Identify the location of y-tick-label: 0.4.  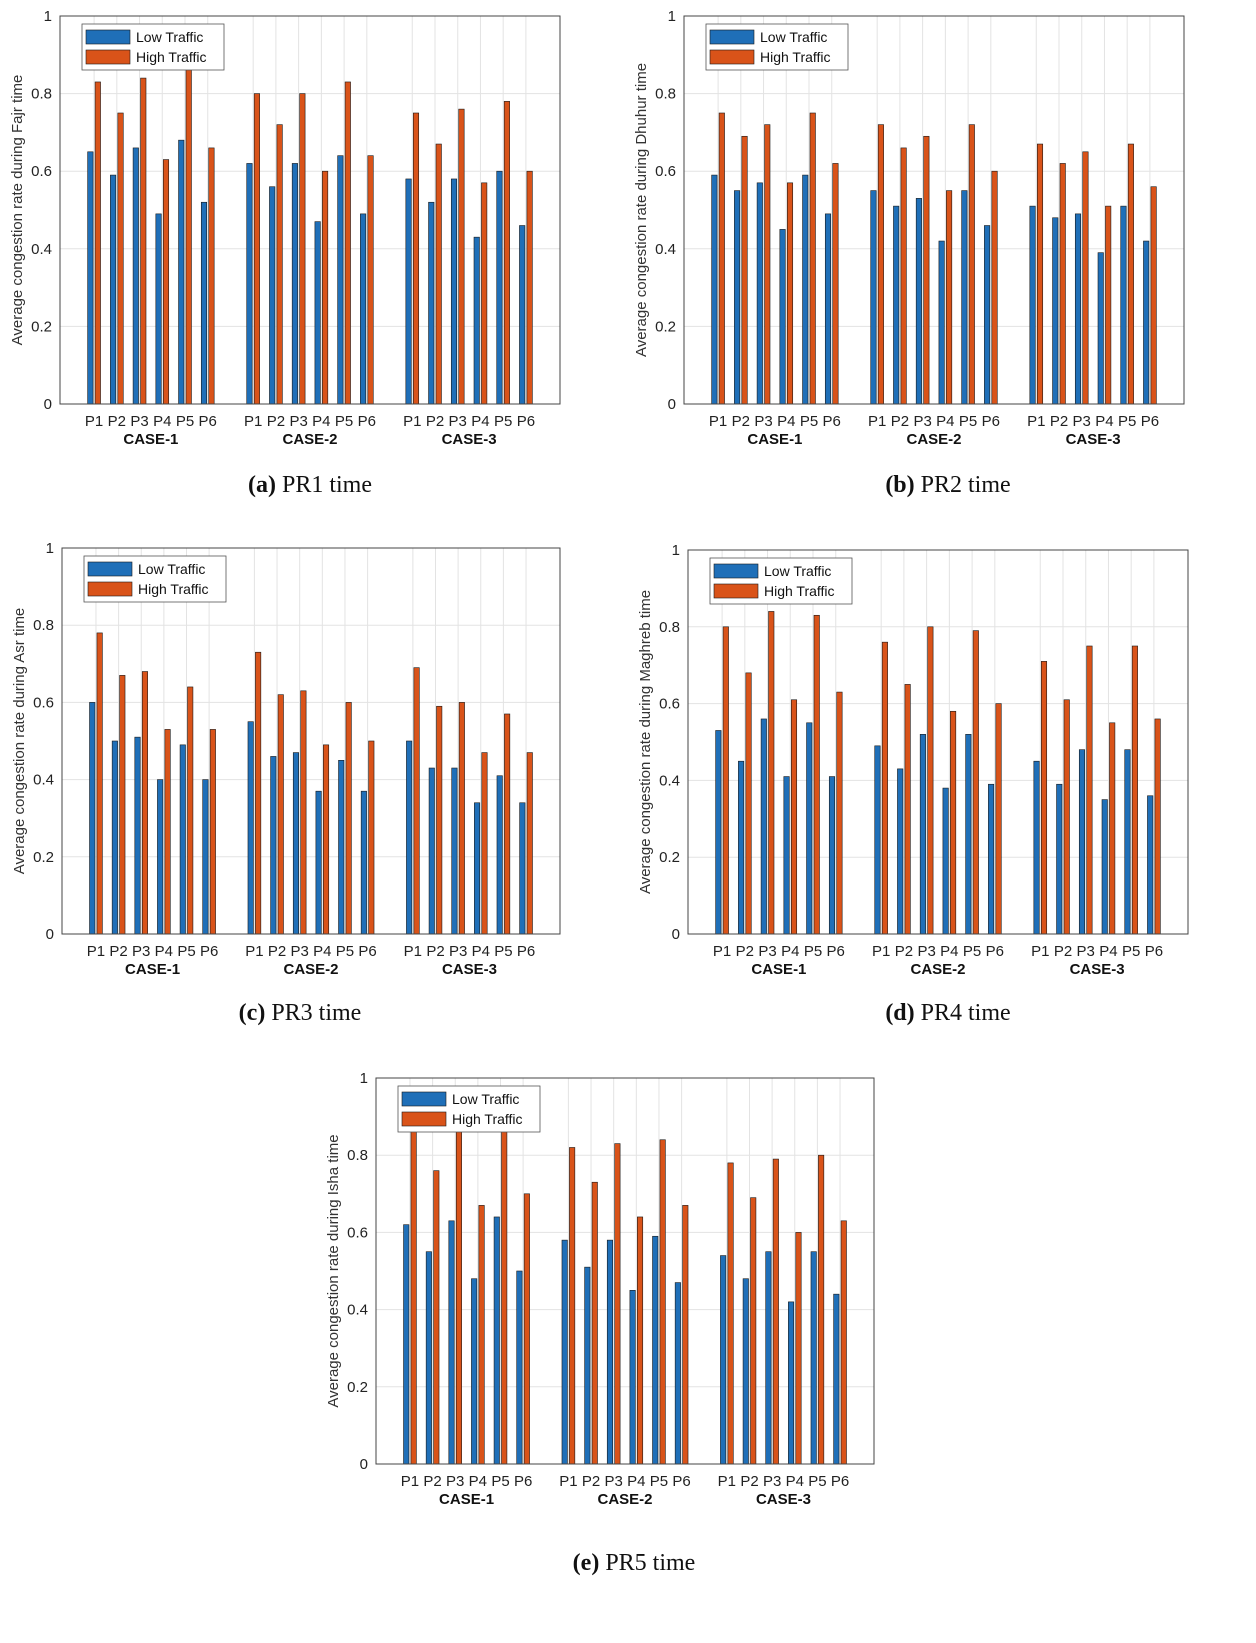
(43, 780).